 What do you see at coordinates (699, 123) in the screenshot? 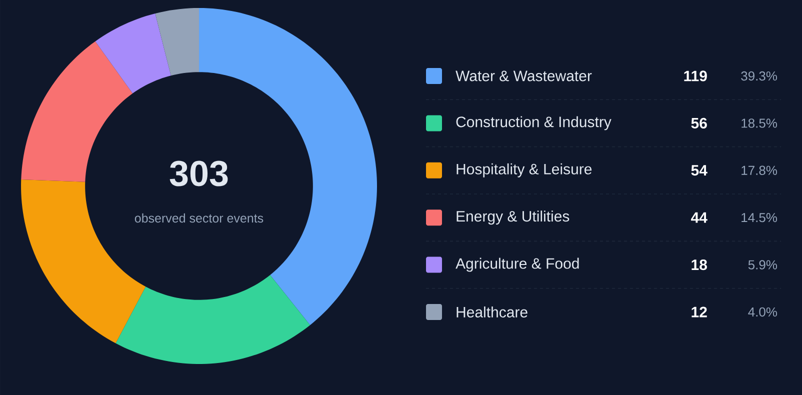
I see `data-label: 56` at bounding box center [699, 123].